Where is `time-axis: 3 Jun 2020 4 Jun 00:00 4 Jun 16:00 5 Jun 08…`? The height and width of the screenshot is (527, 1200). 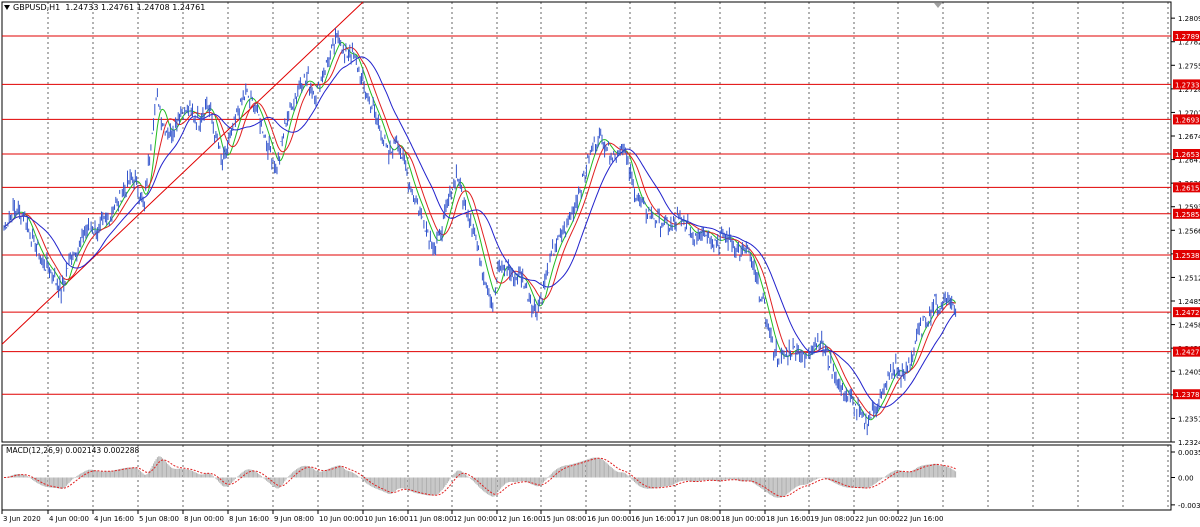
time-axis: 3 Jun 2020 4 Jun 00:00 4 Jun 16:00 5 Jun 08… is located at coordinates (472, 516).